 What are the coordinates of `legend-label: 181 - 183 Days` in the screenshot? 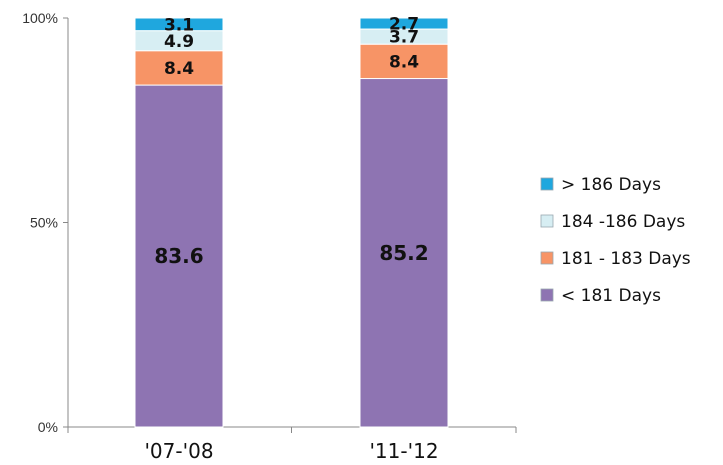 It's located at (626, 259).